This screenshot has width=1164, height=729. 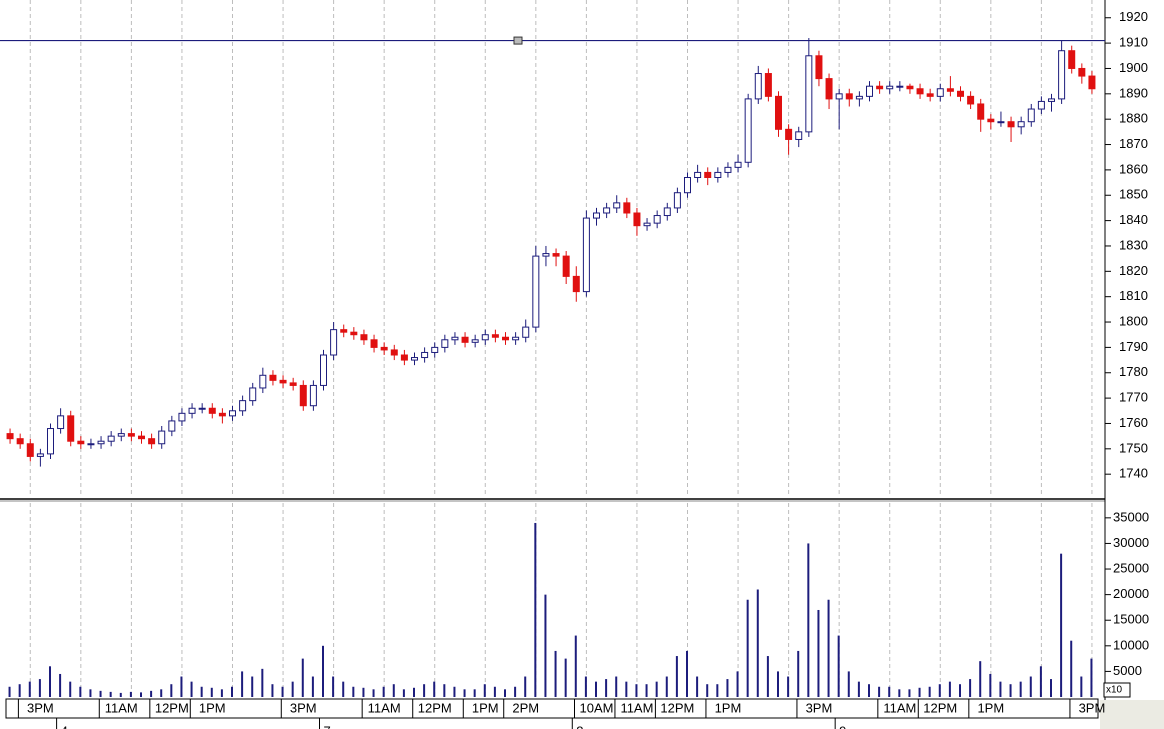 What do you see at coordinates (1131, 516) in the screenshot?
I see `volume-tick-label: 35000` at bounding box center [1131, 516].